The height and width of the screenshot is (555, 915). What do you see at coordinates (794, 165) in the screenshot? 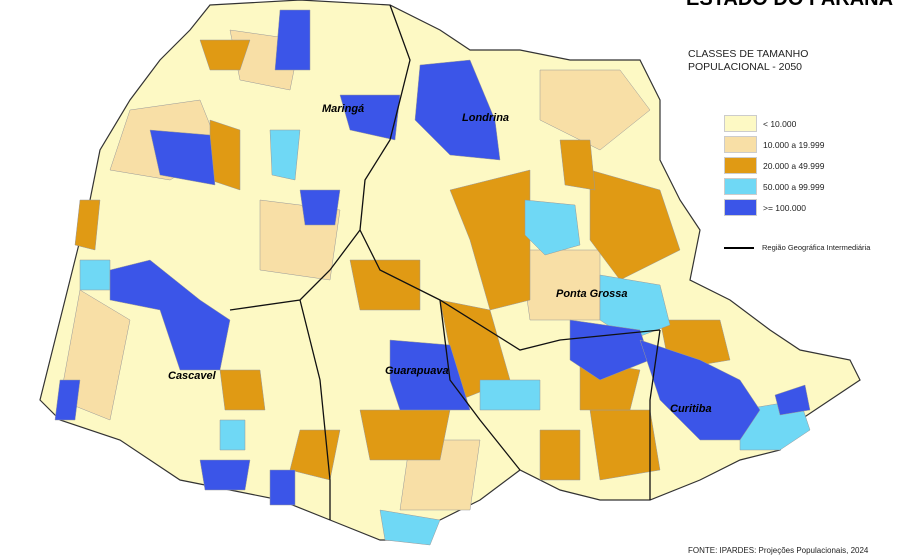
I see `legend-label: 20.000 a 49.999` at bounding box center [794, 165].